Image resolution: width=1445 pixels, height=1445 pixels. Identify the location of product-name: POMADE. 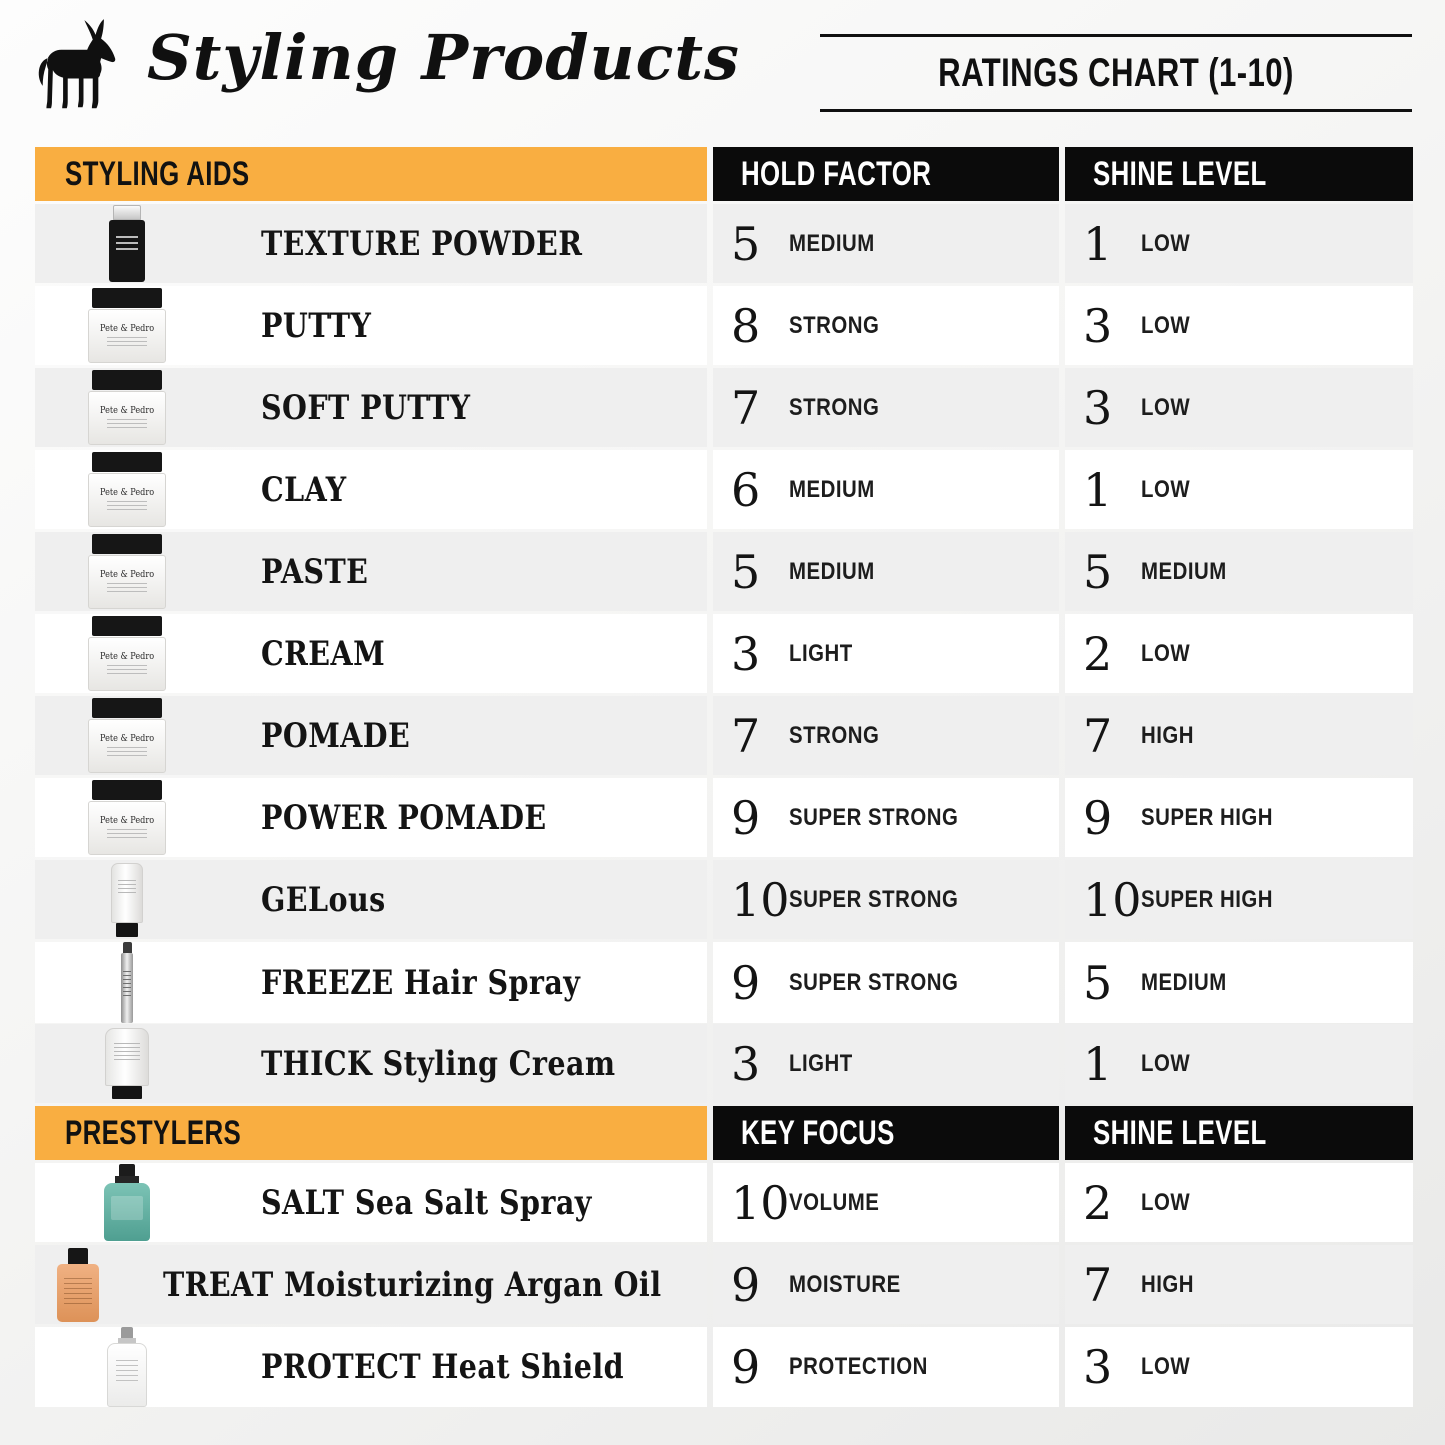
(336, 735).